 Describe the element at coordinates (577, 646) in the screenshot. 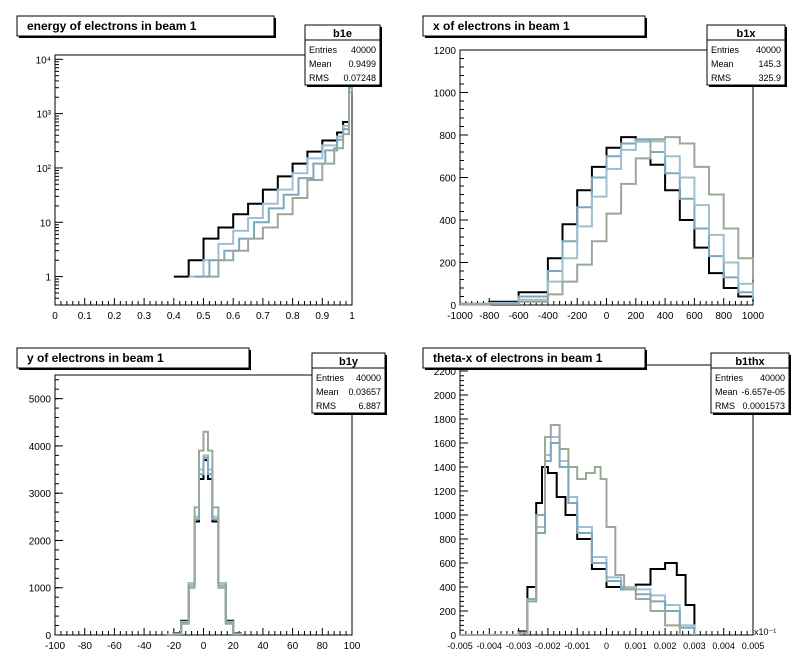

I see `x-tick-label: -0.001` at that location.